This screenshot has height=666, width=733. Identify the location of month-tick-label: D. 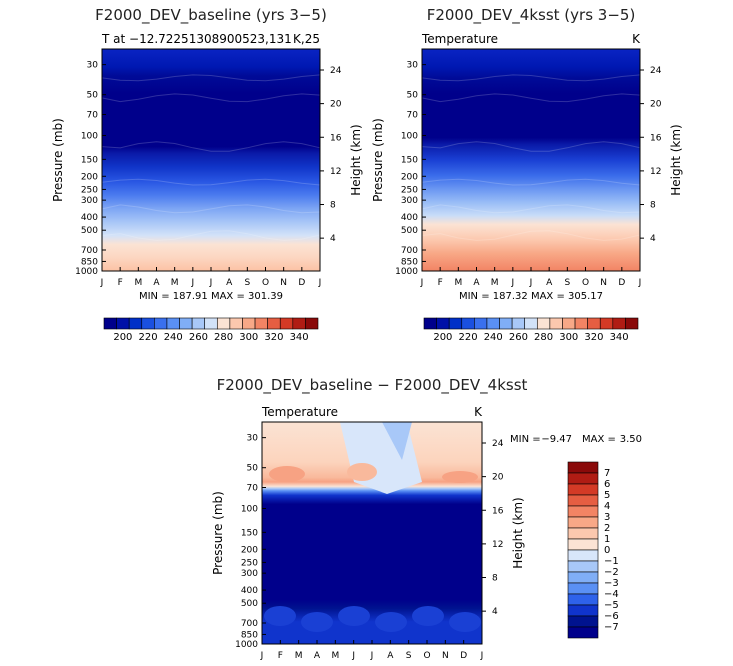
(301, 283).